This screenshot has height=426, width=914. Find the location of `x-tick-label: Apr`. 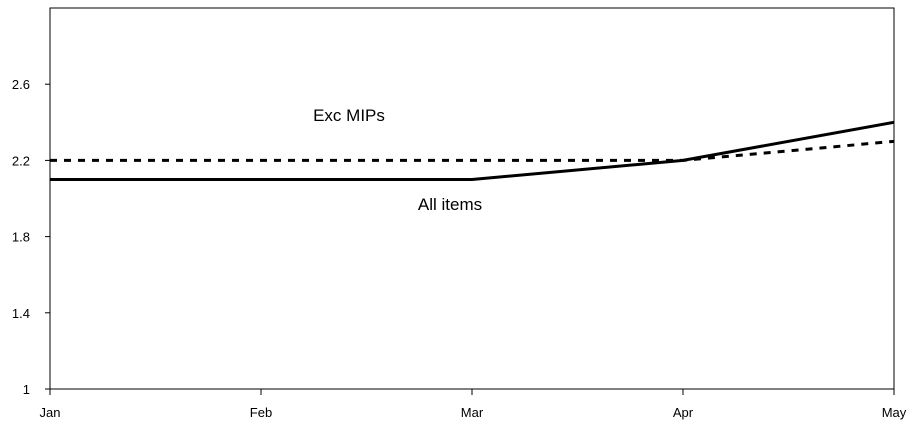

x-tick-label: Apr is located at coordinates (683, 412).